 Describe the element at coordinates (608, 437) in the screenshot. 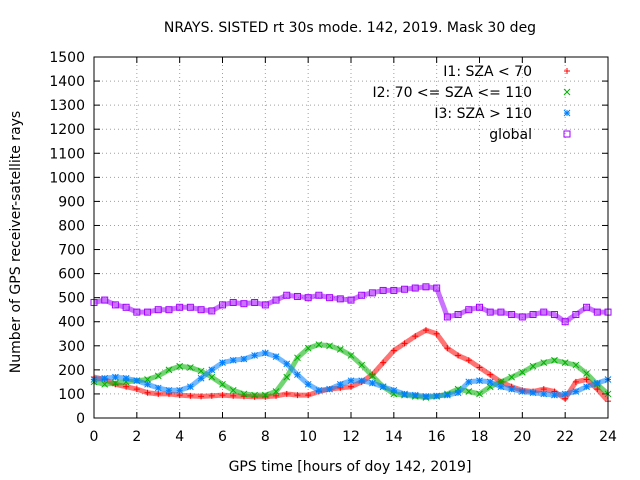

I see `x-tick-label: 24` at that location.